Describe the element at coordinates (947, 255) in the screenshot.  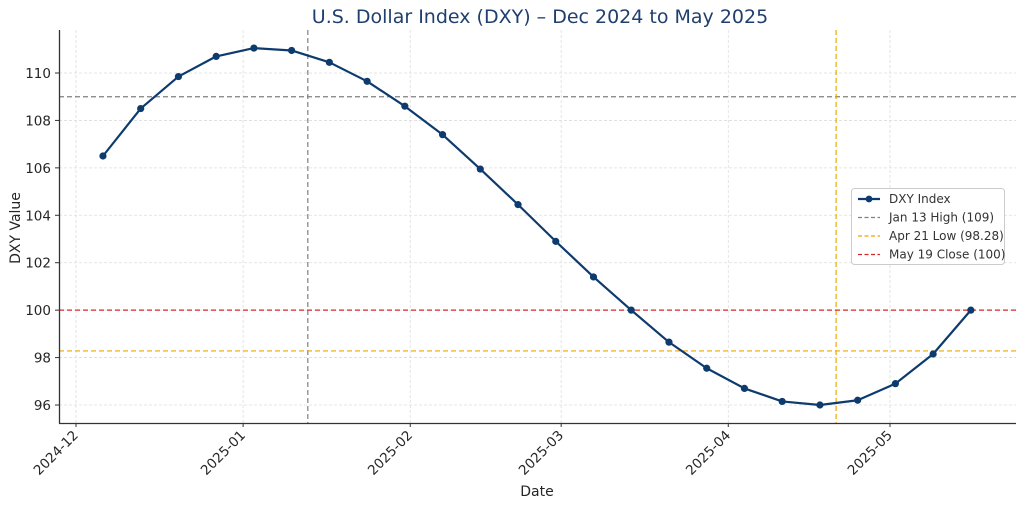
I see `legend-label: May 19 Close (100)` at that location.